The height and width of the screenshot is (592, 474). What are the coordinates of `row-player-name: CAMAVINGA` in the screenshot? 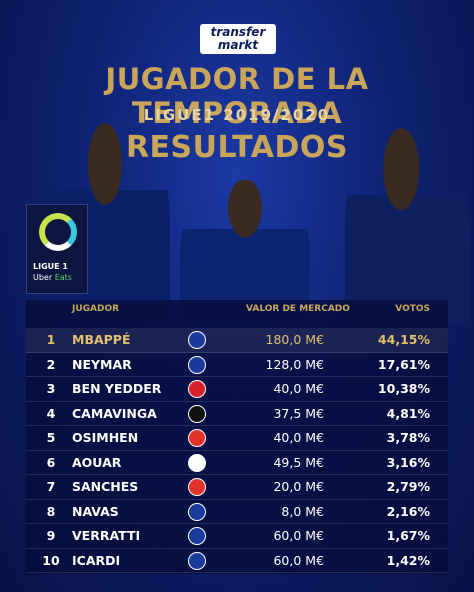 It's located at (114, 413).